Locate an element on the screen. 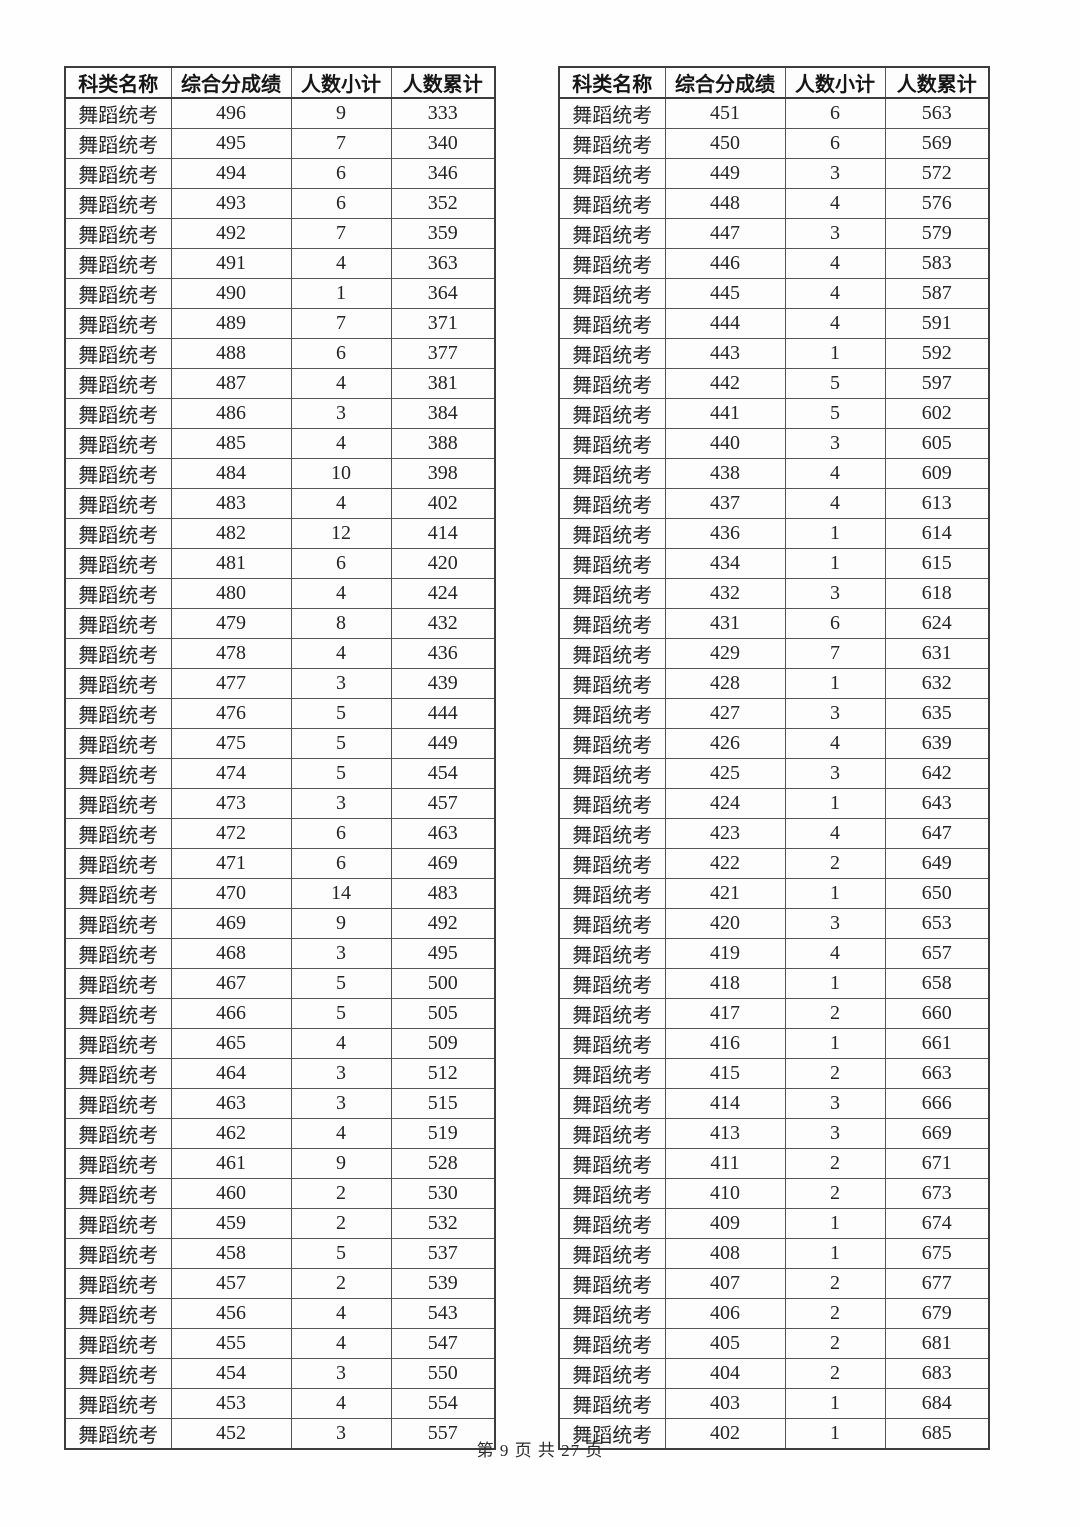 This screenshot has width=1080, height=1527. score-cell: 493 is located at coordinates (231, 203).